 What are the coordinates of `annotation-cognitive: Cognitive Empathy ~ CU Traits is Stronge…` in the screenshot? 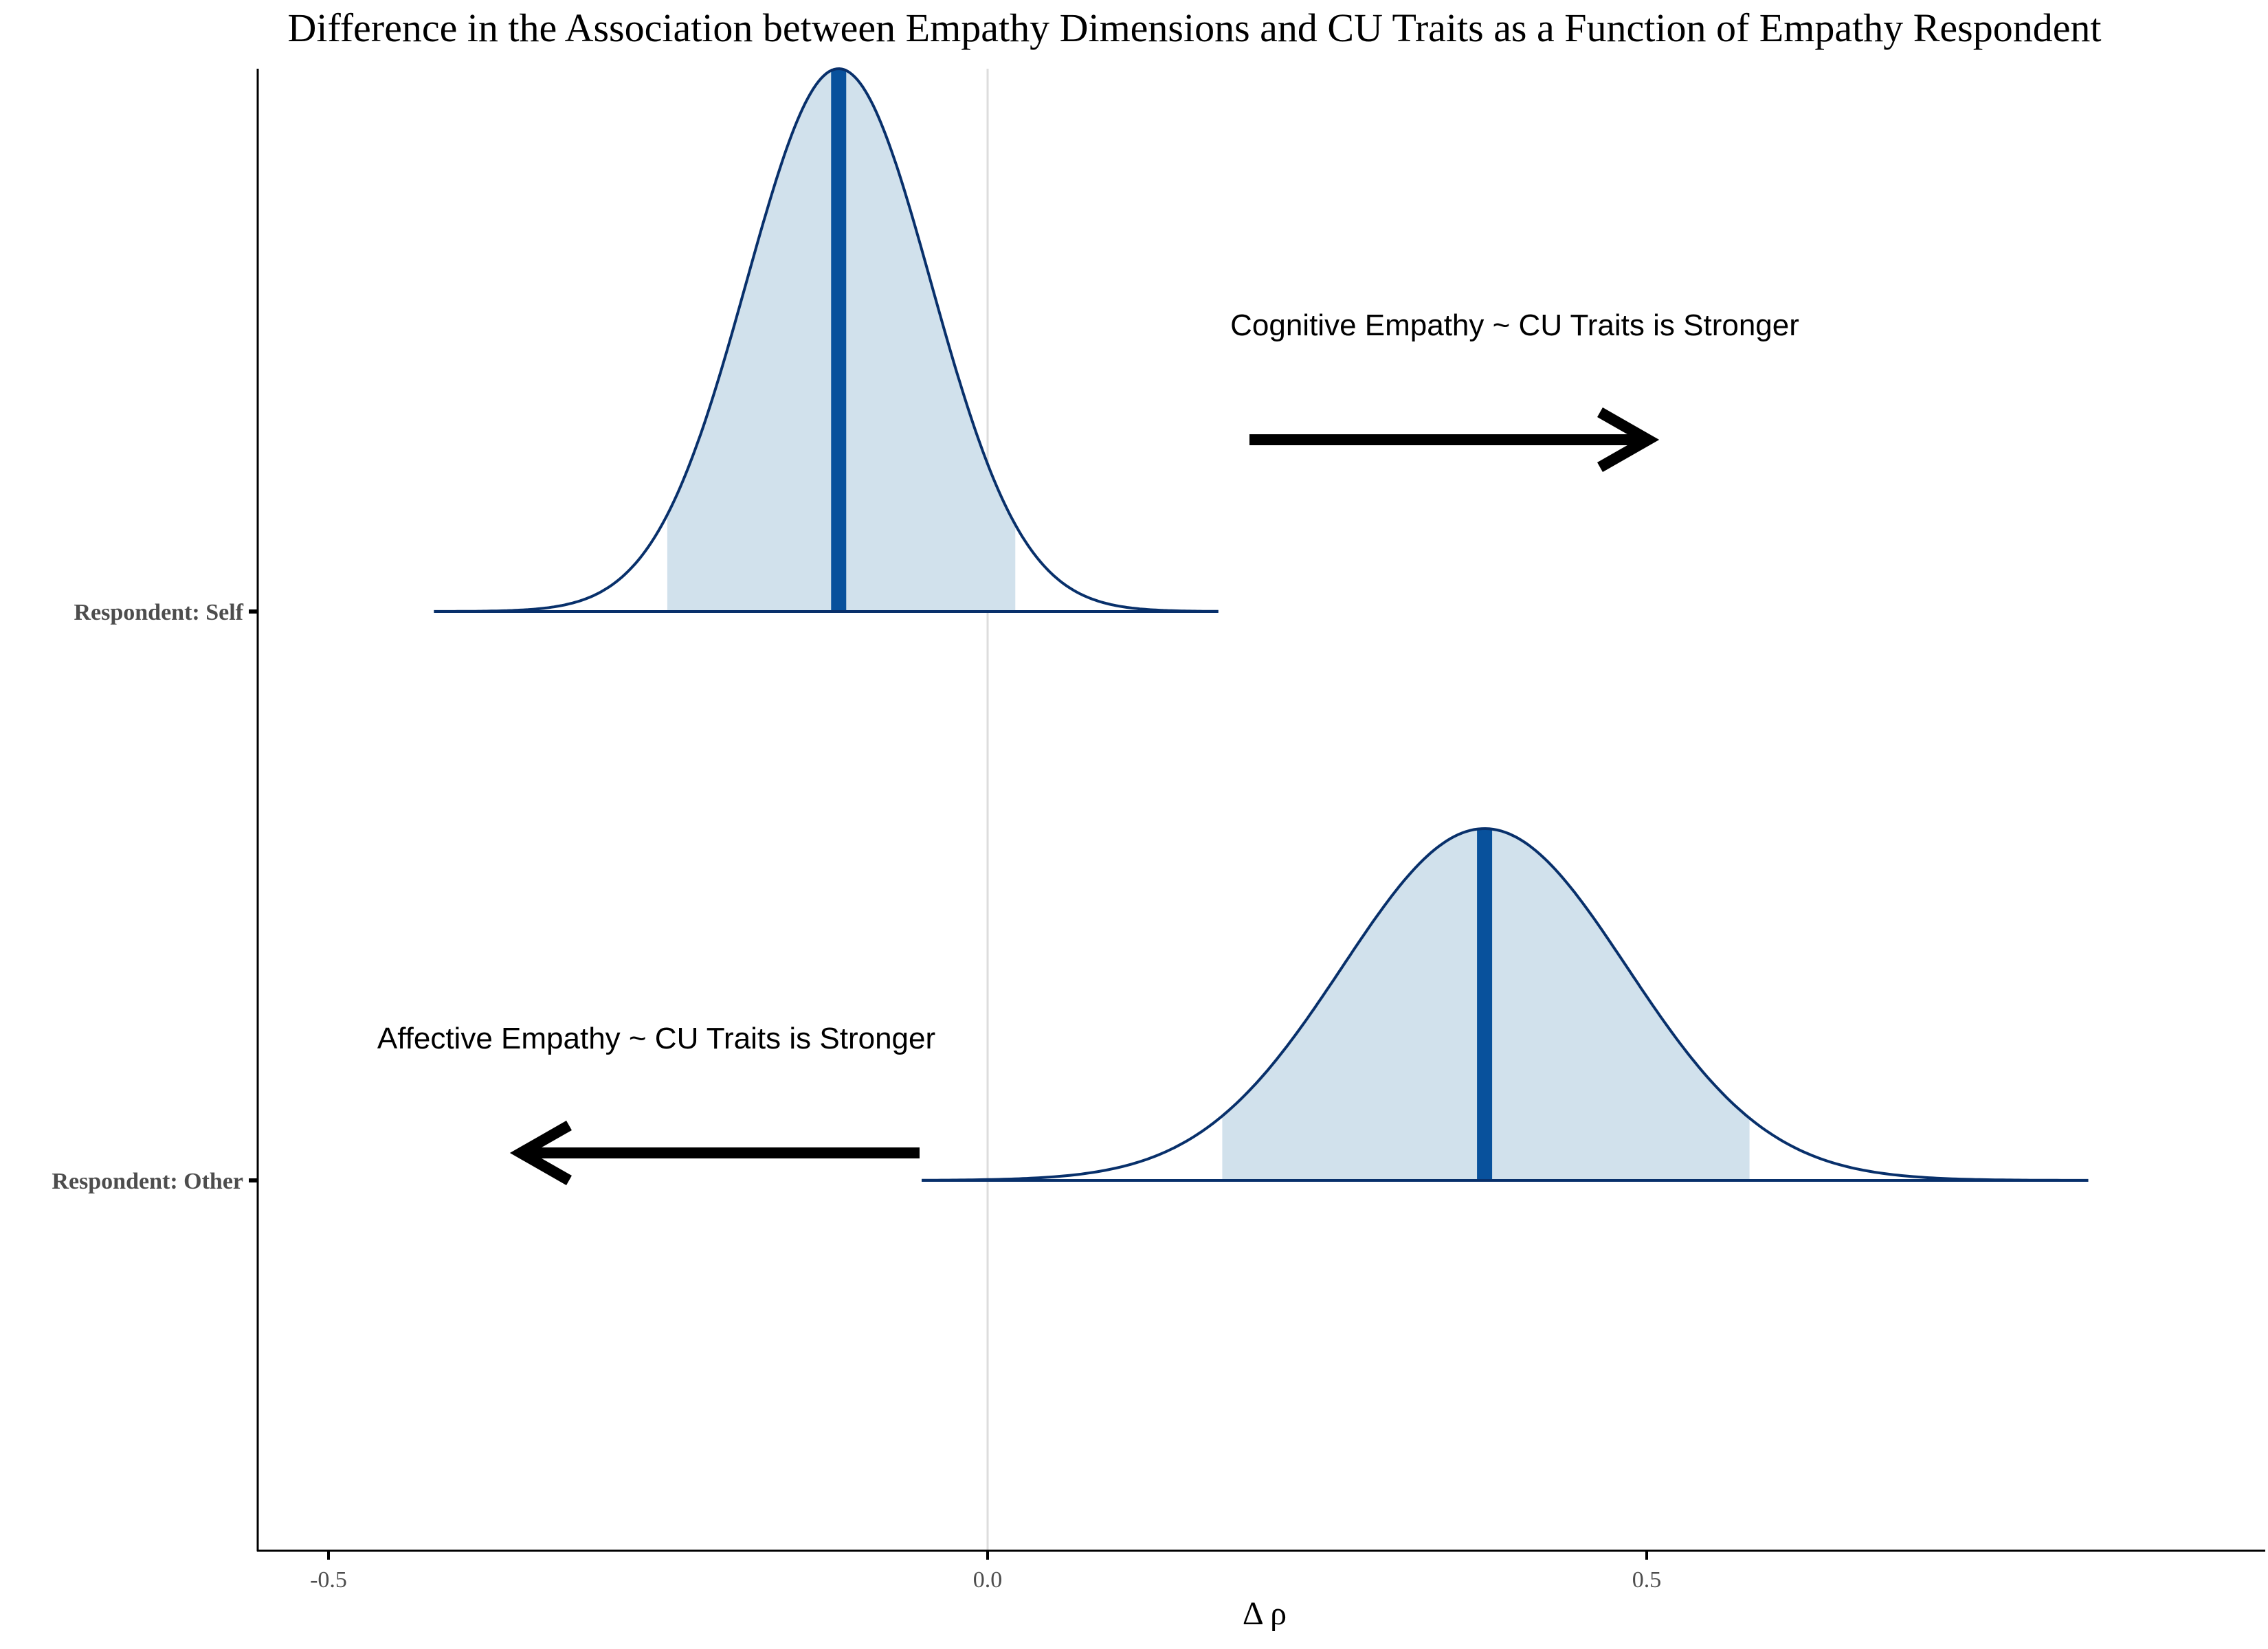 It's located at (1515, 325).